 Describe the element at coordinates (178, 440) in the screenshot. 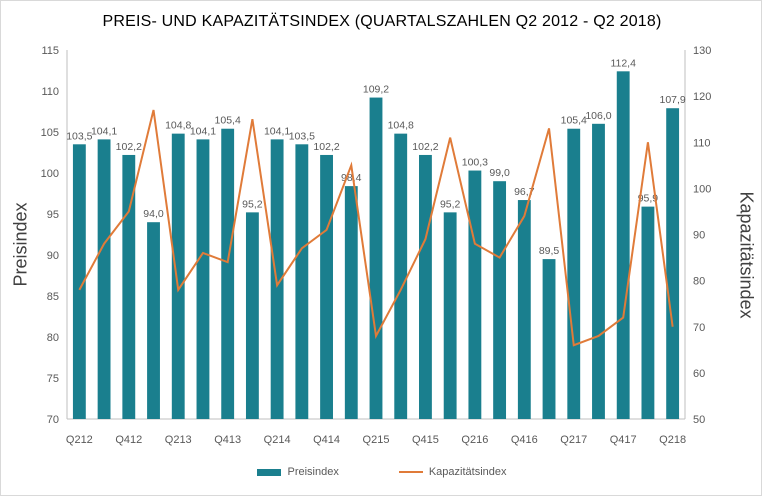

I see `x-tick-label: Q213` at that location.